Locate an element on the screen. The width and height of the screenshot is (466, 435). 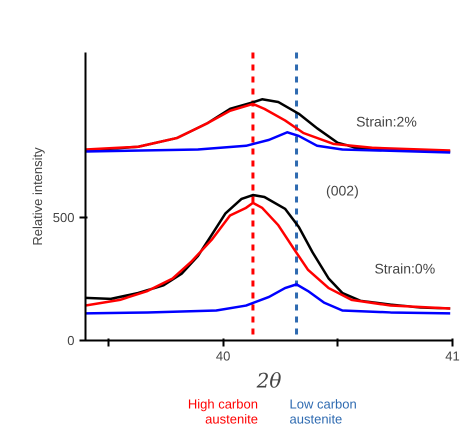
annotation: Strain:2% is located at coordinates (386, 122).